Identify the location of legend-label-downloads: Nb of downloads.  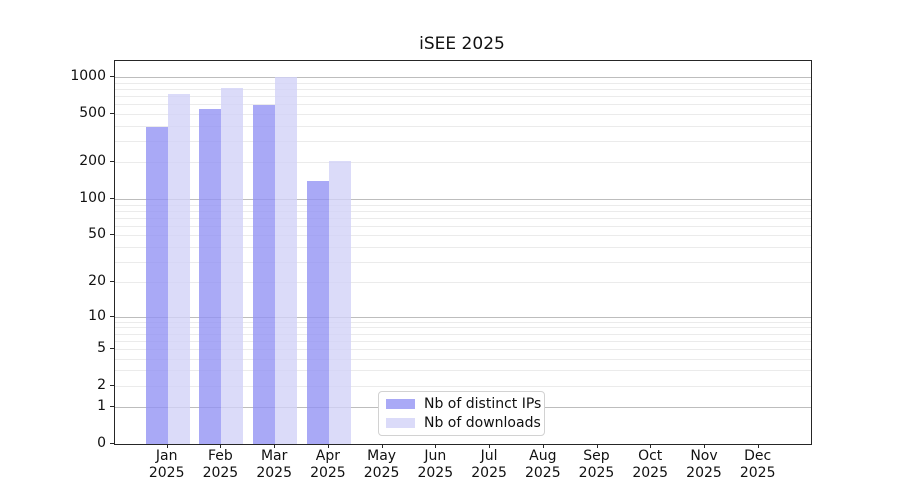
(482, 422).